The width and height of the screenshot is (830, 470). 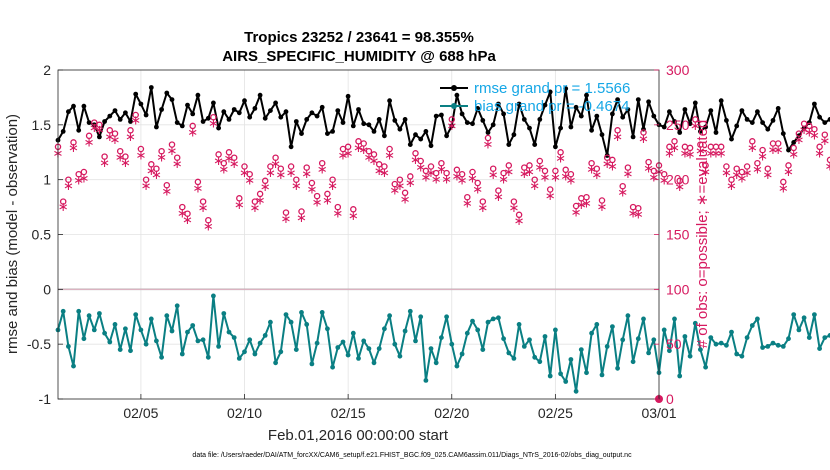 I want to click on y-right-tick-label: 250, so click(x=678, y=125).